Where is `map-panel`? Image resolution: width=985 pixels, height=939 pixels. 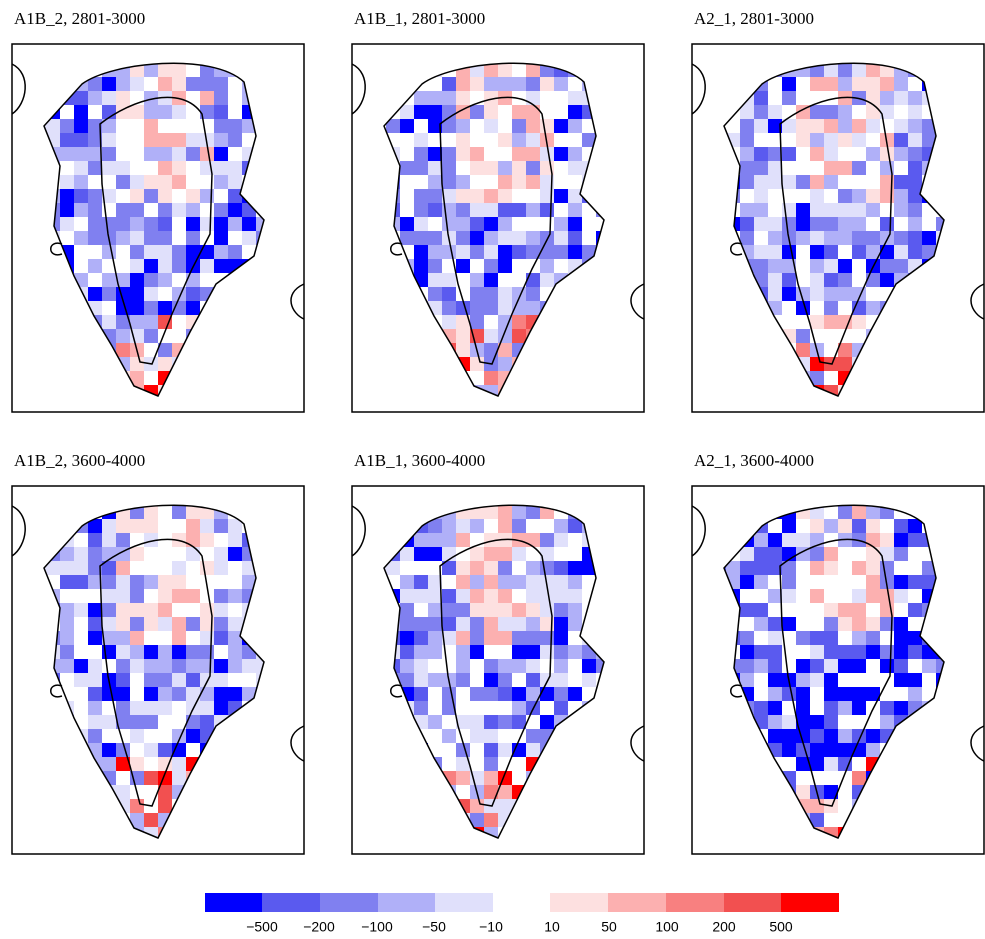 map-panel is located at coordinates (158, 670).